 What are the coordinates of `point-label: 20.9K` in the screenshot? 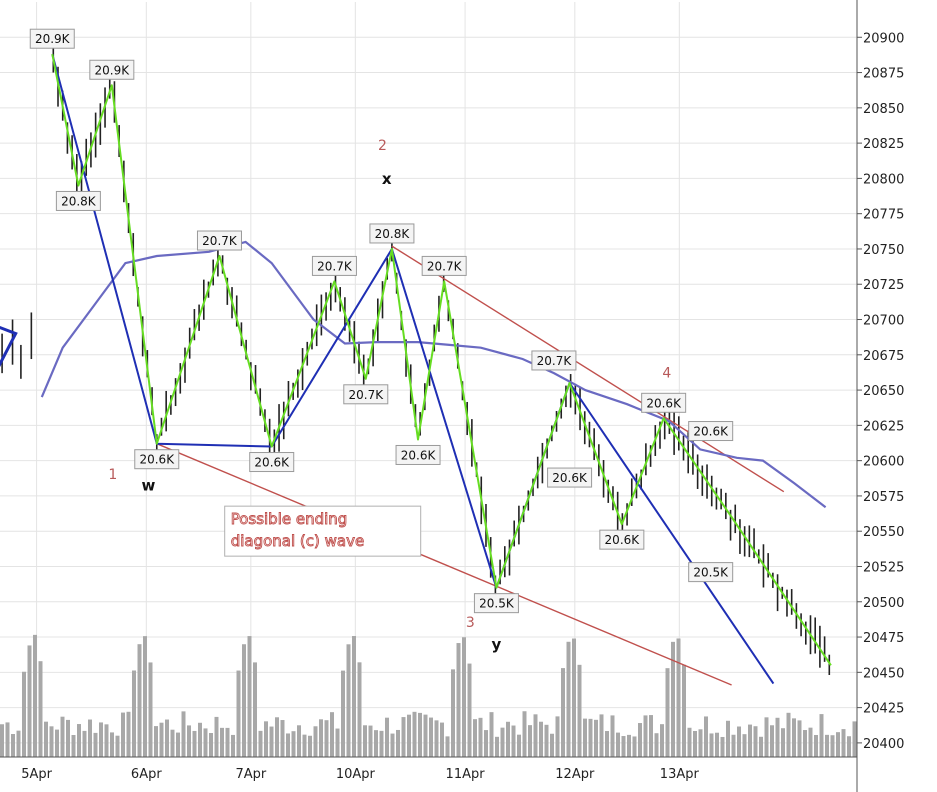 It's located at (52, 38).